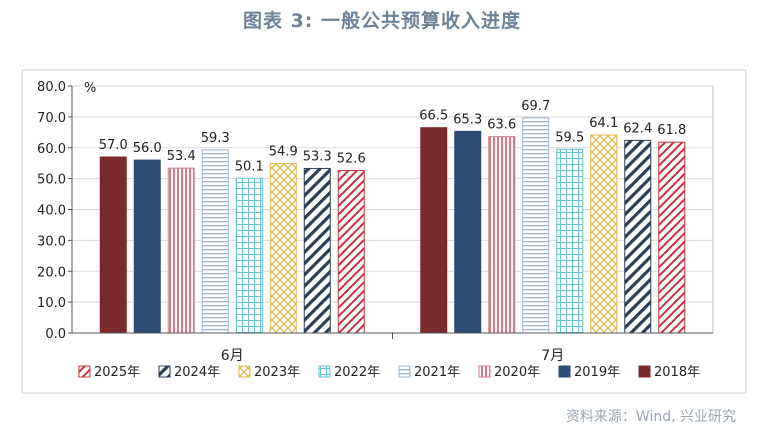 This screenshot has width=764, height=435. I want to click on legend-label: 2020年, so click(517, 372).